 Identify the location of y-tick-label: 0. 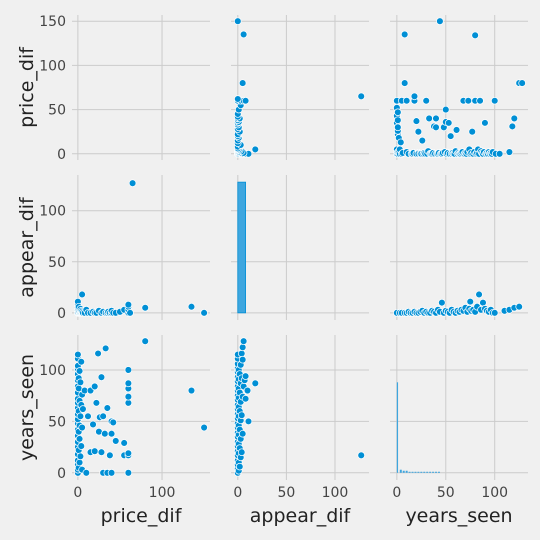
(61, 155).